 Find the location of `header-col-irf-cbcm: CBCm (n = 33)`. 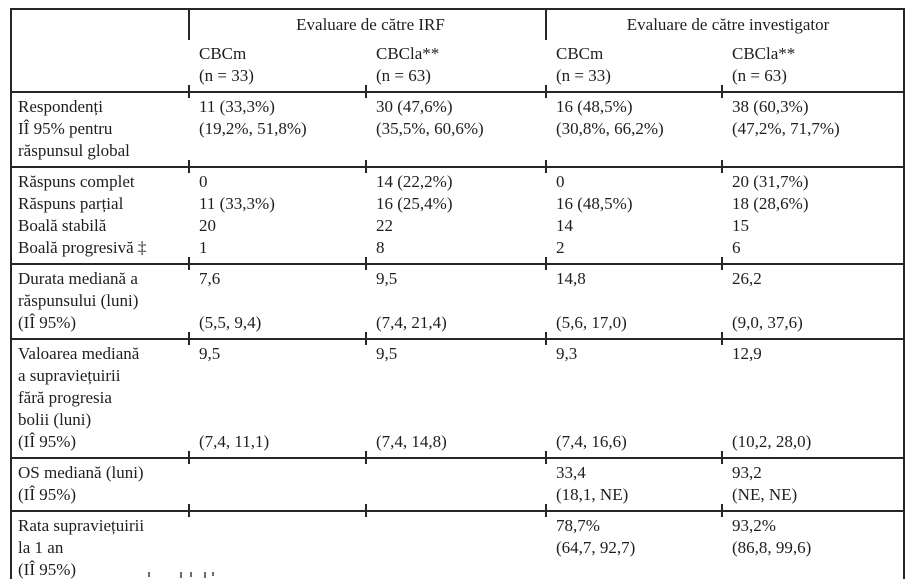

header-col-irf-cbcm: CBCm (n = 33) is located at coordinates (226, 64).